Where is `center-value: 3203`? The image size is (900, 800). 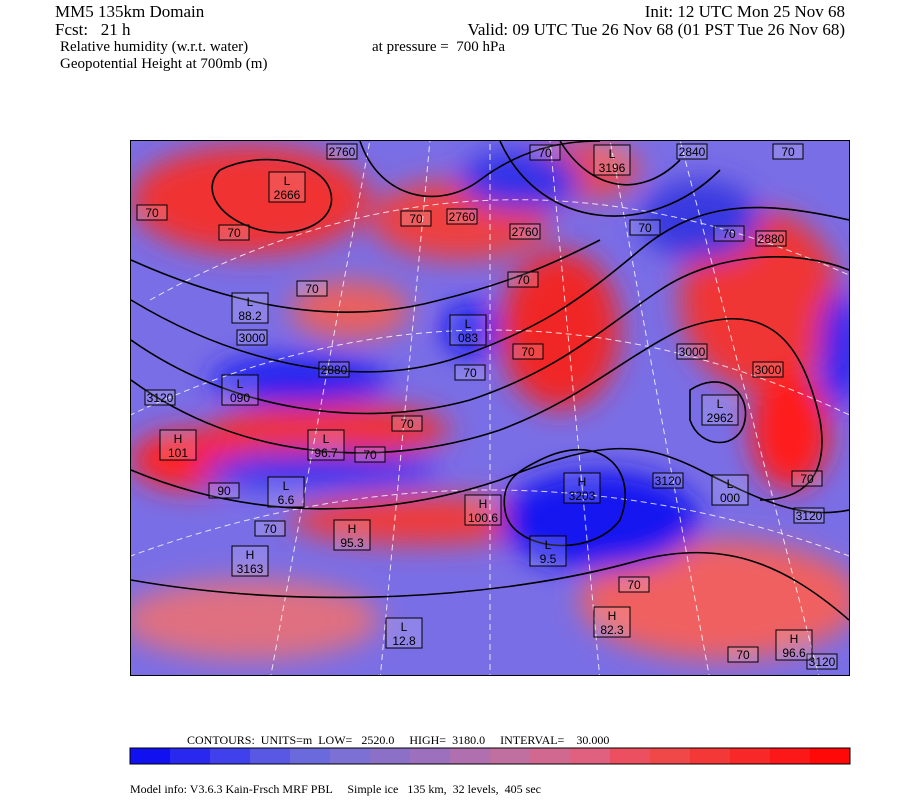 center-value: 3203 is located at coordinates (582, 496).